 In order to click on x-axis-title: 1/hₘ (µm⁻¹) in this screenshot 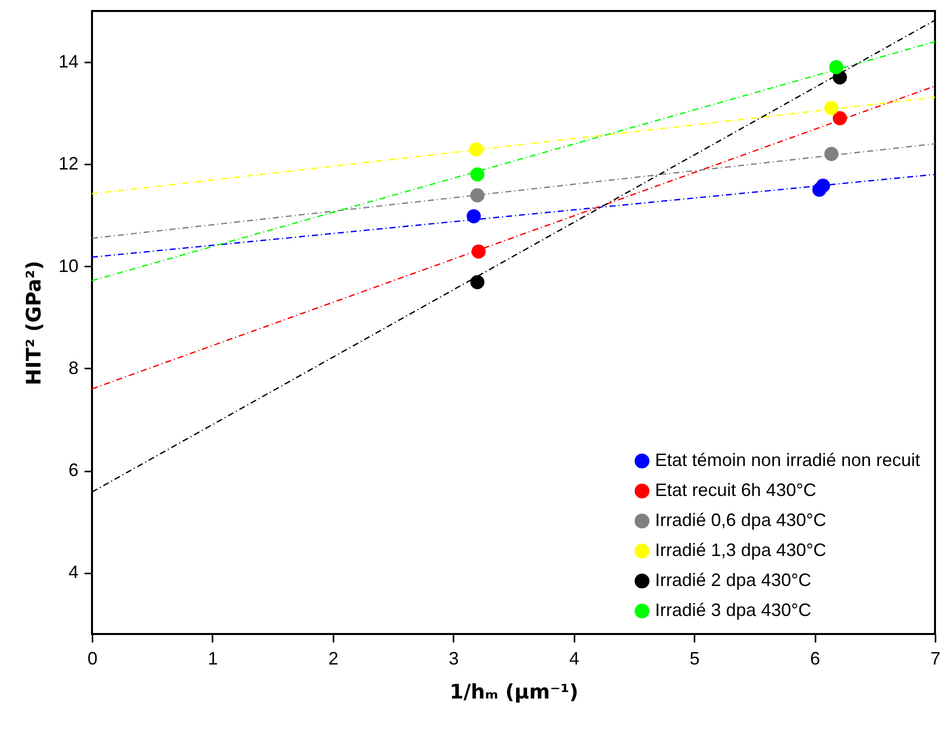, I will do `click(514, 692)`.